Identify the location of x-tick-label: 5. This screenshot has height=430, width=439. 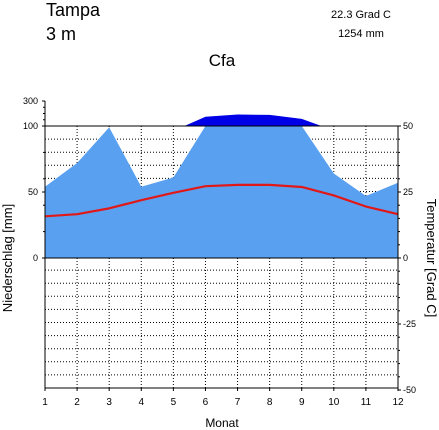
(174, 402).